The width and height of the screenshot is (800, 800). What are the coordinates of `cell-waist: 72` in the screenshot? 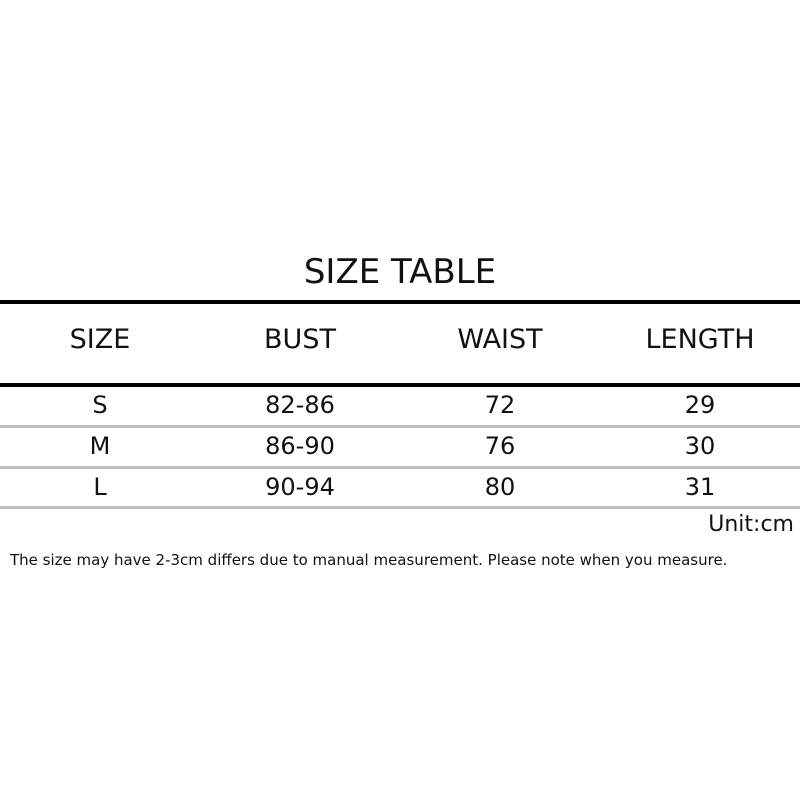 It's located at (500, 405).